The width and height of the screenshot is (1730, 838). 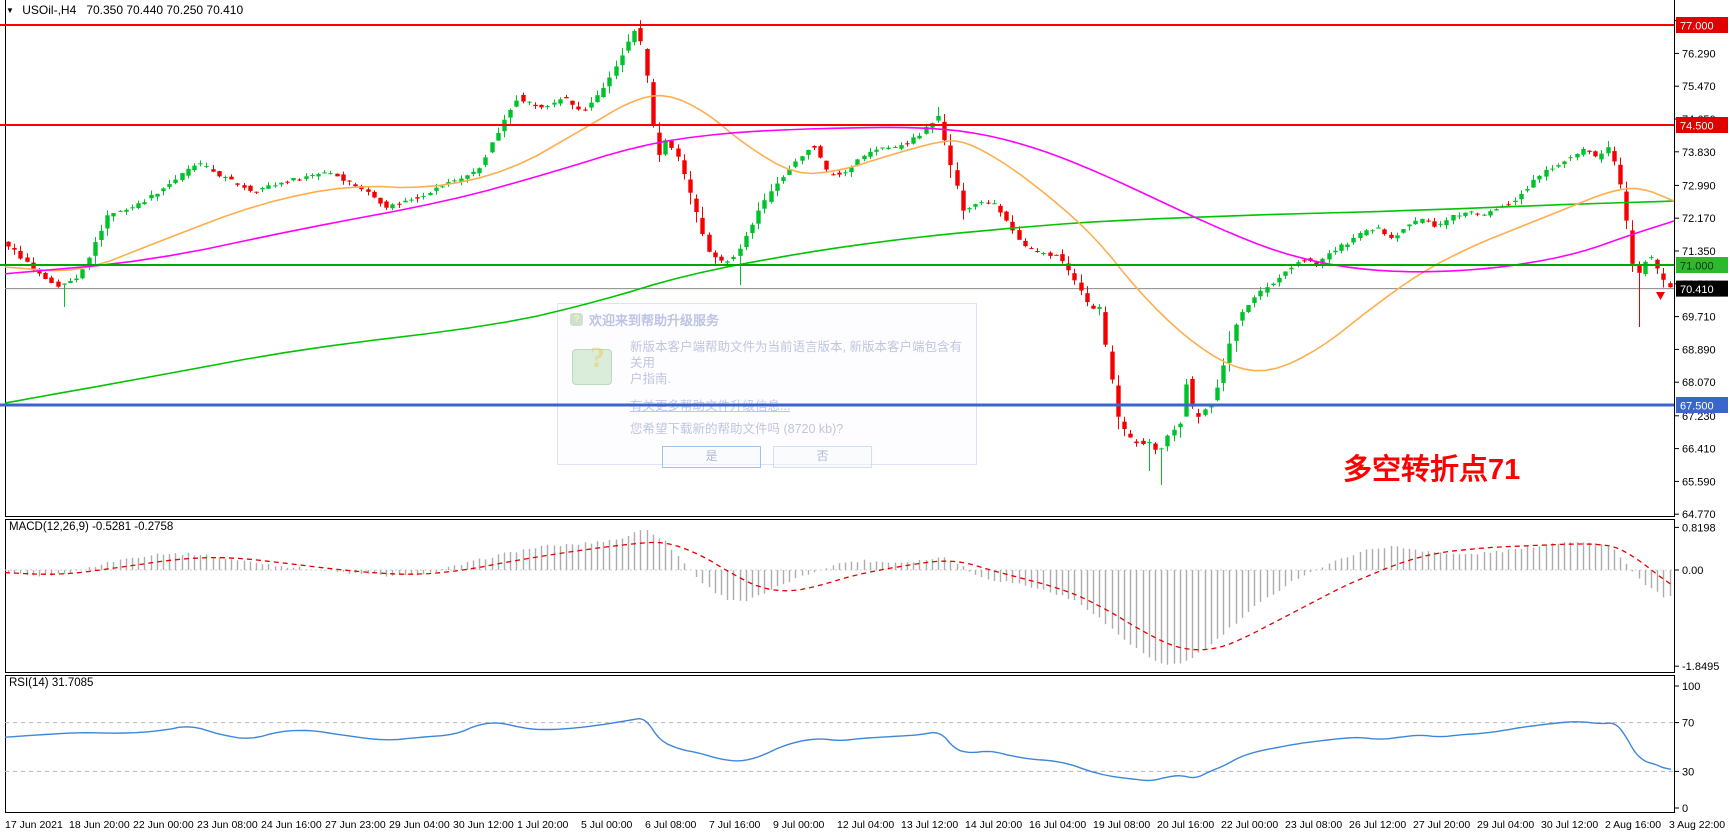 I want to click on price-tick-label: 69.710, so click(x=1699, y=318).